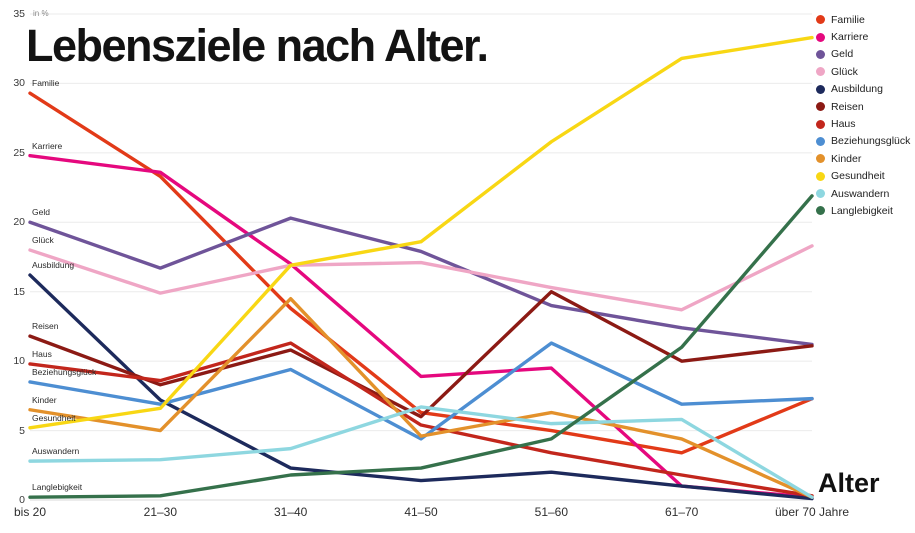 The width and height of the screenshot is (915, 533). Describe the element at coordinates (46, 83) in the screenshot. I see `series-start-label-familie: Familie` at that location.